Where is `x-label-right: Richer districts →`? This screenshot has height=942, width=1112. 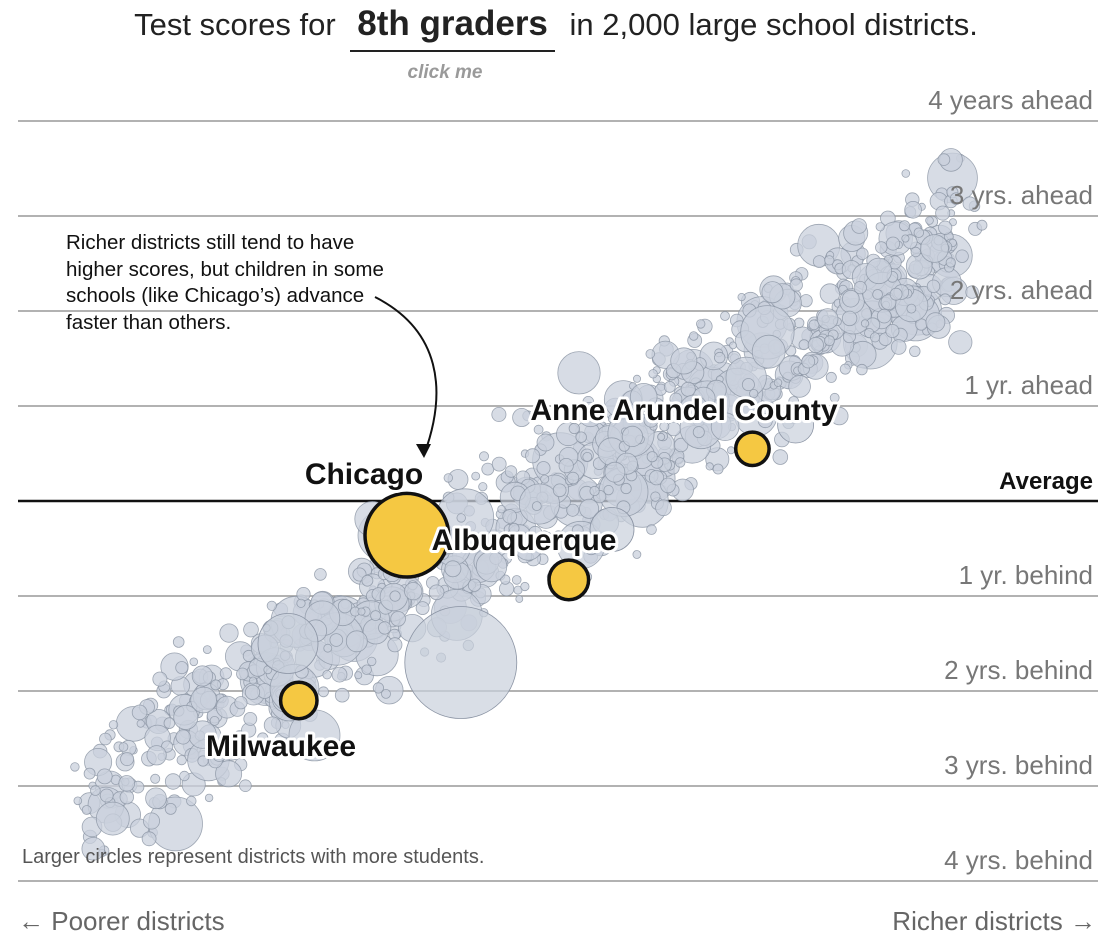 x-label-right: Richer districts → is located at coordinates (994, 921).